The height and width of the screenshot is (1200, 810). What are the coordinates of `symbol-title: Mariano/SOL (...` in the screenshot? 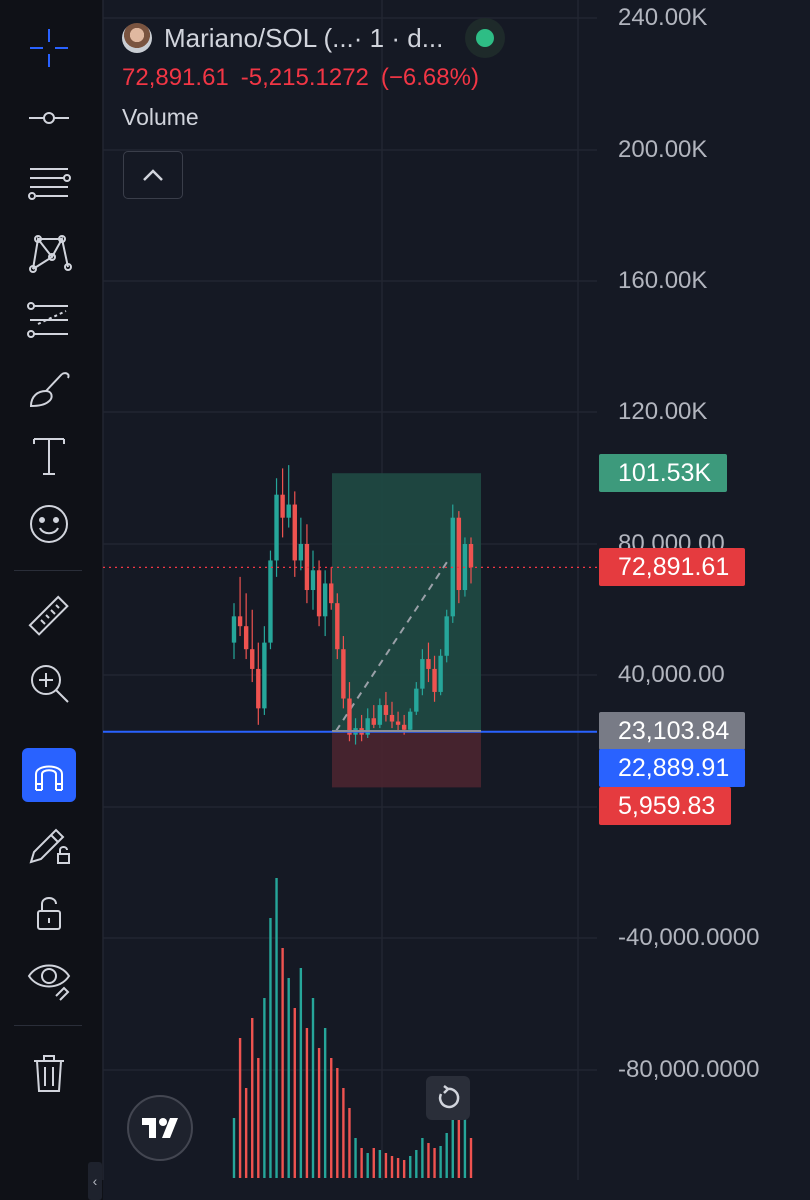 It's located at (259, 37).